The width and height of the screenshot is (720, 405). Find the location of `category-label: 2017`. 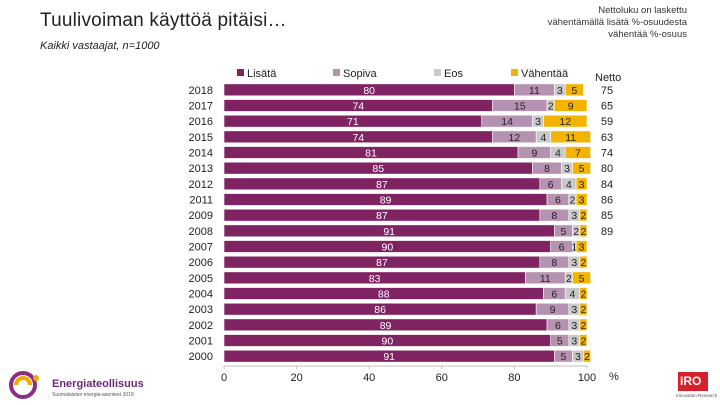

category-label: 2017 is located at coordinates (201, 107).